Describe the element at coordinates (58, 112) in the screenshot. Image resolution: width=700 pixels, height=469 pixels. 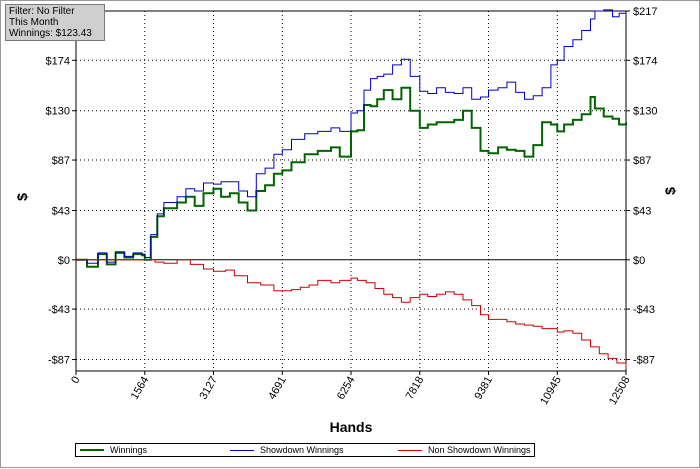
I see `y-tick-label-left: $130` at that location.